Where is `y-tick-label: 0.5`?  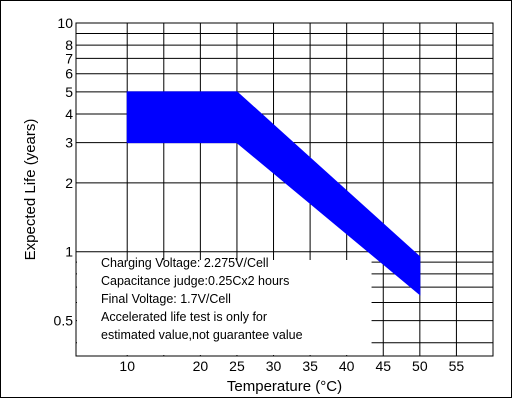
y-tick-label: 0.5 is located at coordinates (64, 321).